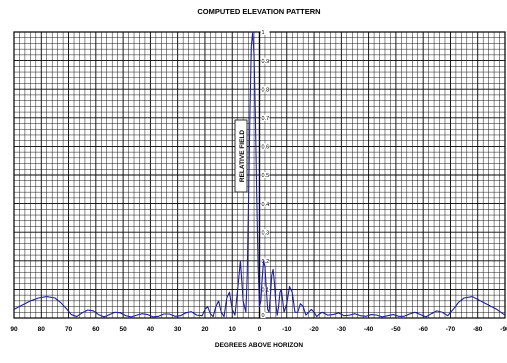 This screenshot has height=363, width=507. What do you see at coordinates (123, 329) in the screenshot?
I see `x-tick-label: 50` at bounding box center [123, 329].